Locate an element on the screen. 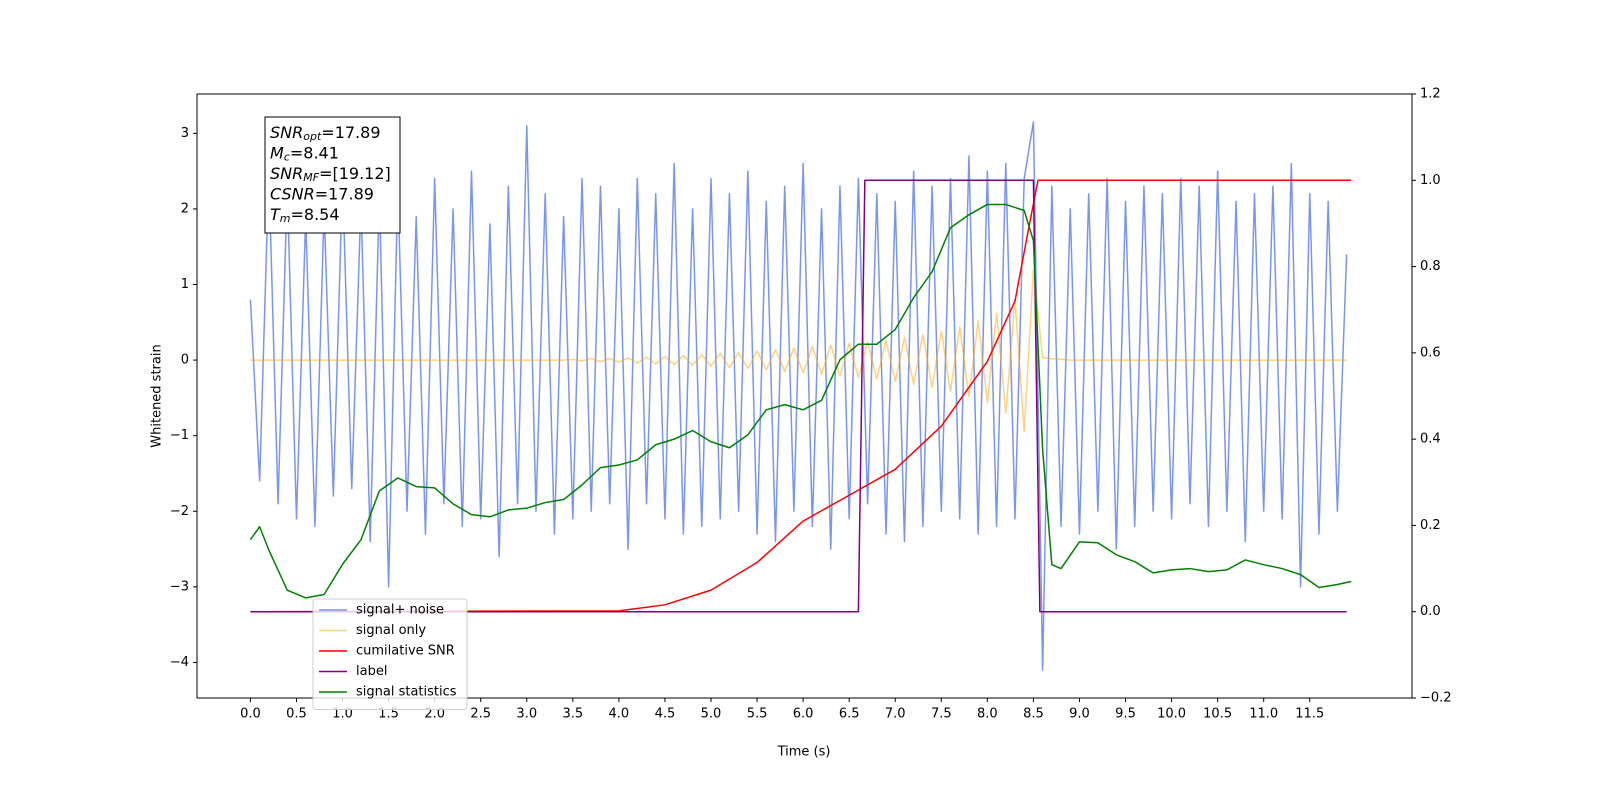  legend-label: label is located at coordinates (371, 671).